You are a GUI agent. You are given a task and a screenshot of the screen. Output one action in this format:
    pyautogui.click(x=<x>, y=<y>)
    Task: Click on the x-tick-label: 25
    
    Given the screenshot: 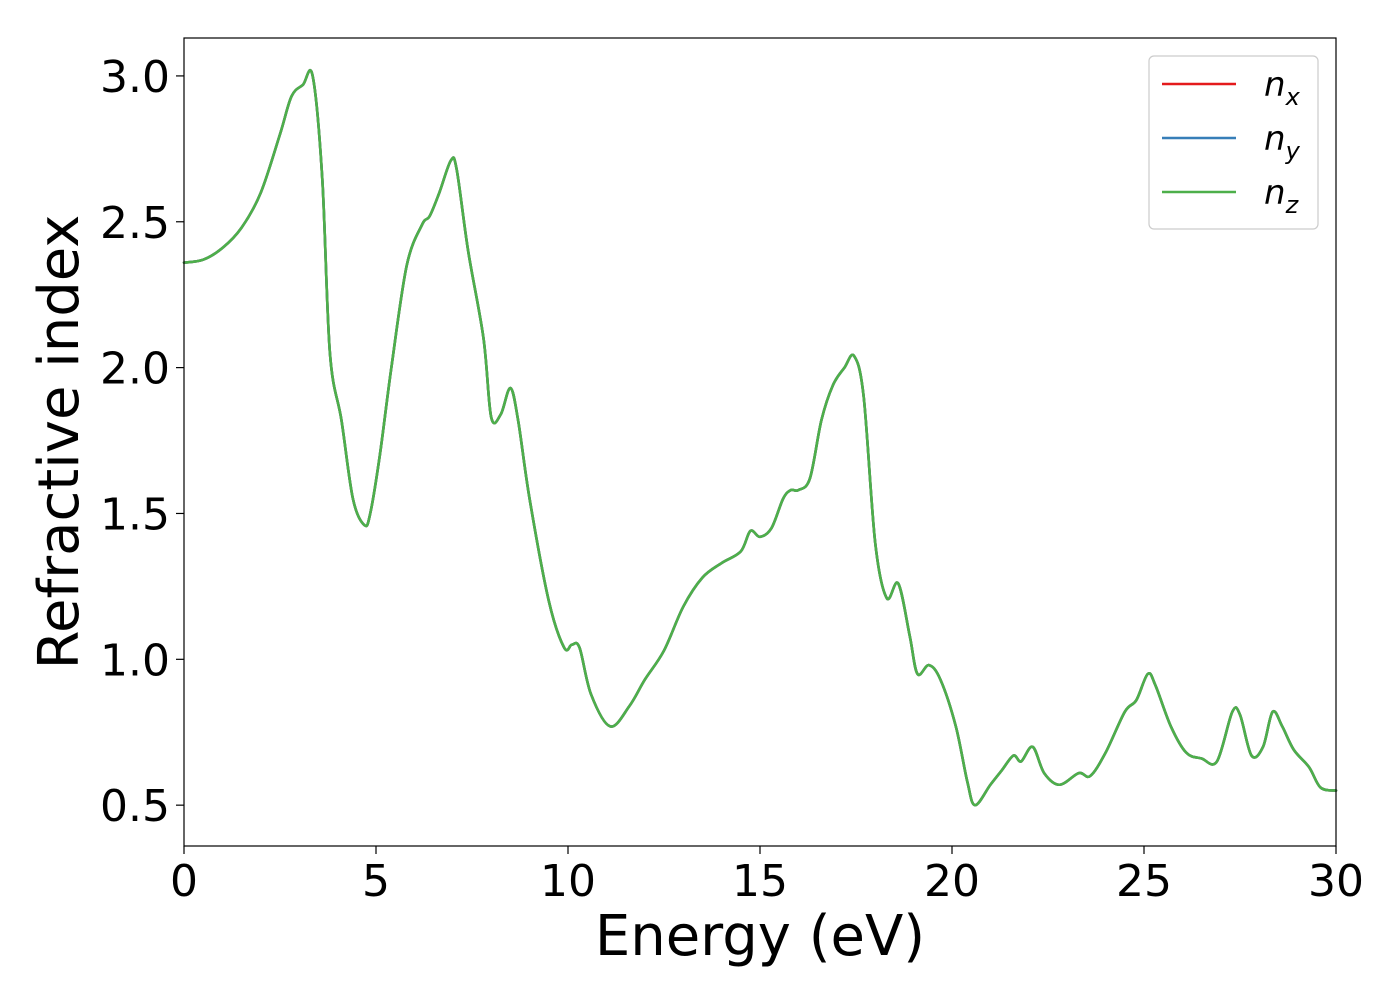 What is the action you would take?
    pyautogui.click(x=1144, y=881)
    